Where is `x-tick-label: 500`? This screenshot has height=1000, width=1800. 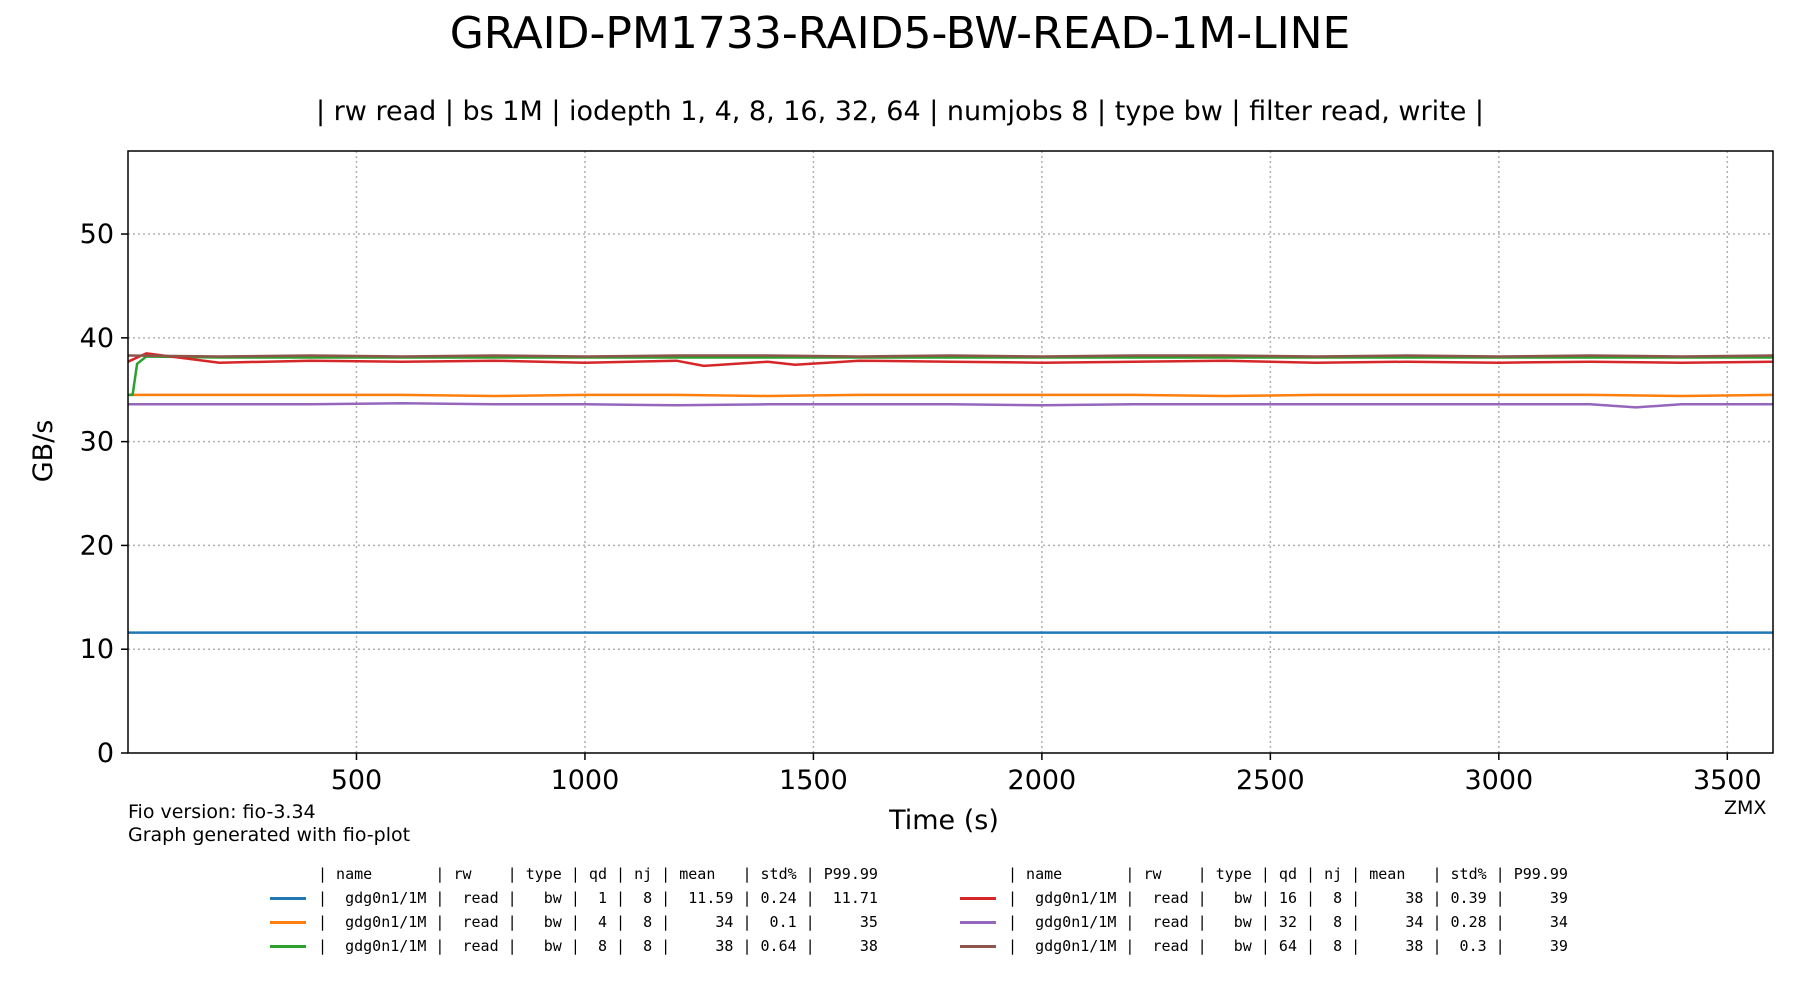
x-tick-label: 500 is located at coordinates (357, 780).